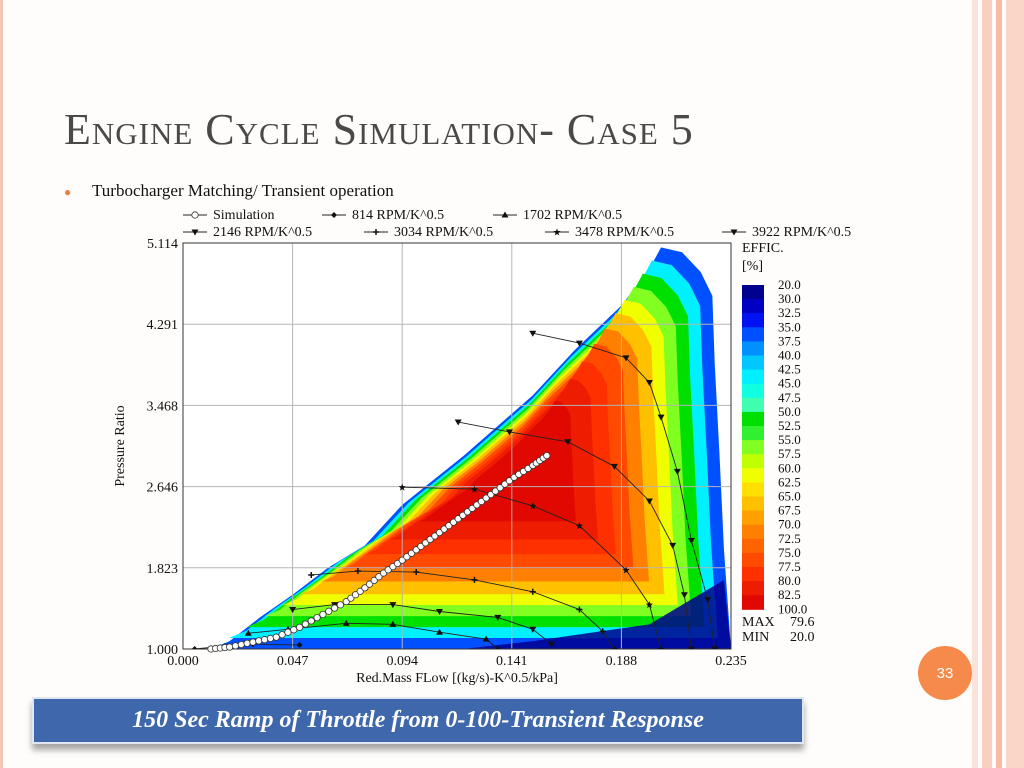  I want to click on y-axis-label: Pressure Ratio, so click(120, 445).